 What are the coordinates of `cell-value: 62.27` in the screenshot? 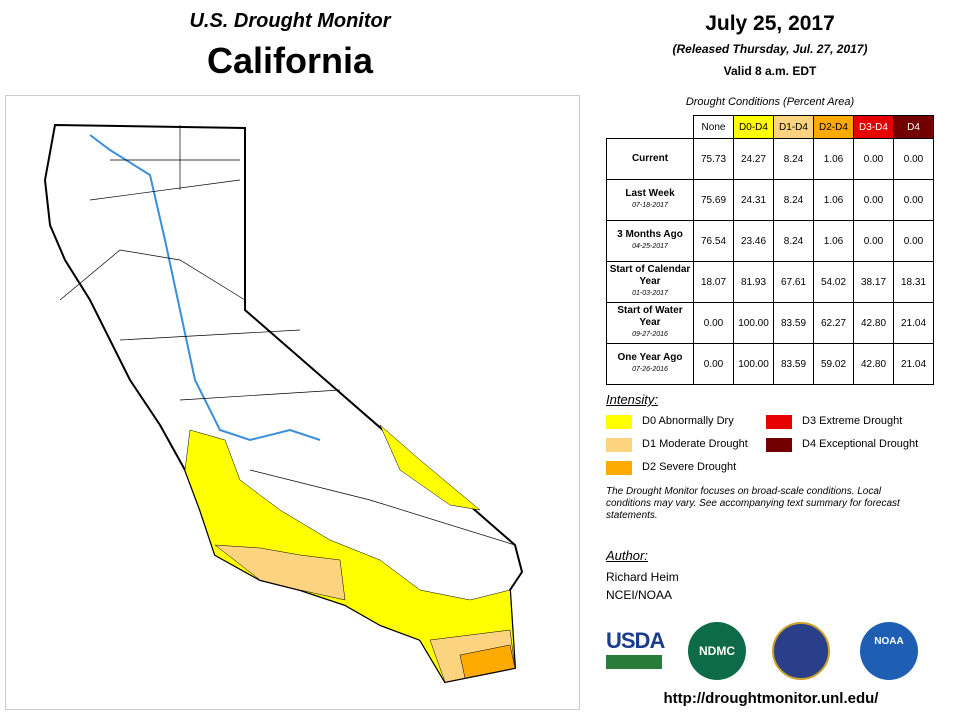 It's located at (833, 323).